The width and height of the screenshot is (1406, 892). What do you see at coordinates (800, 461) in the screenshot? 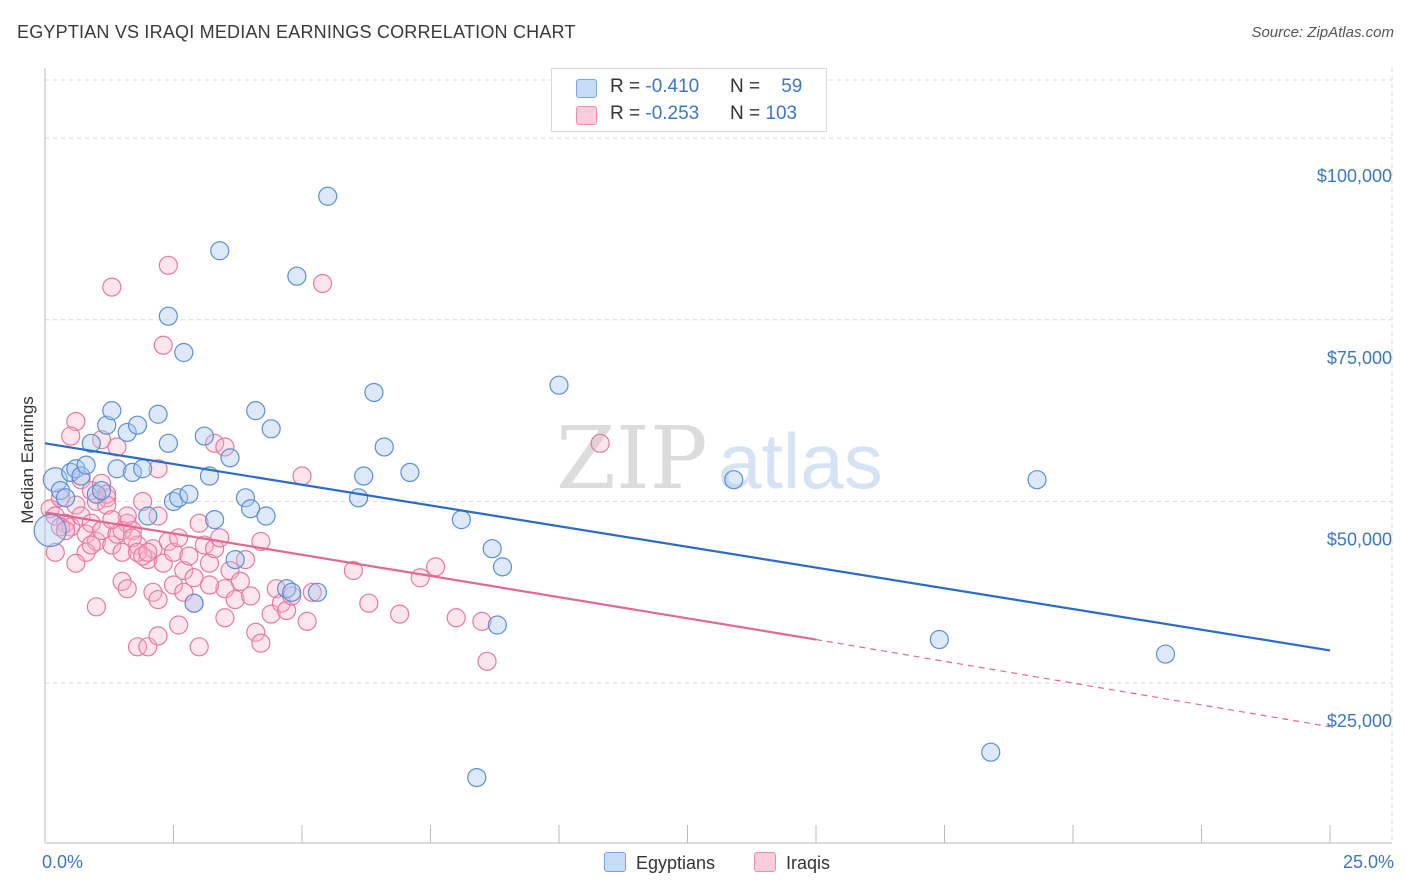
I see `watermark-atlas: atlas` at bounding box center [800, 461].